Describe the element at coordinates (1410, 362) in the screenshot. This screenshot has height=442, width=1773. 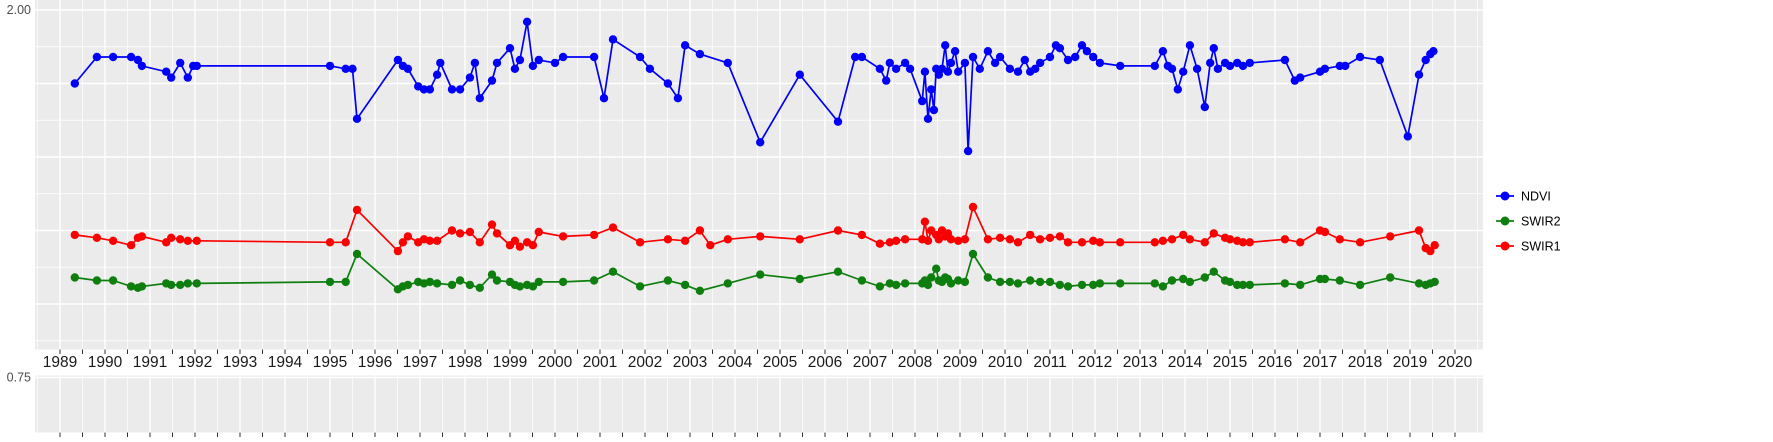
I see `x-tick-label: 2019` at that location.